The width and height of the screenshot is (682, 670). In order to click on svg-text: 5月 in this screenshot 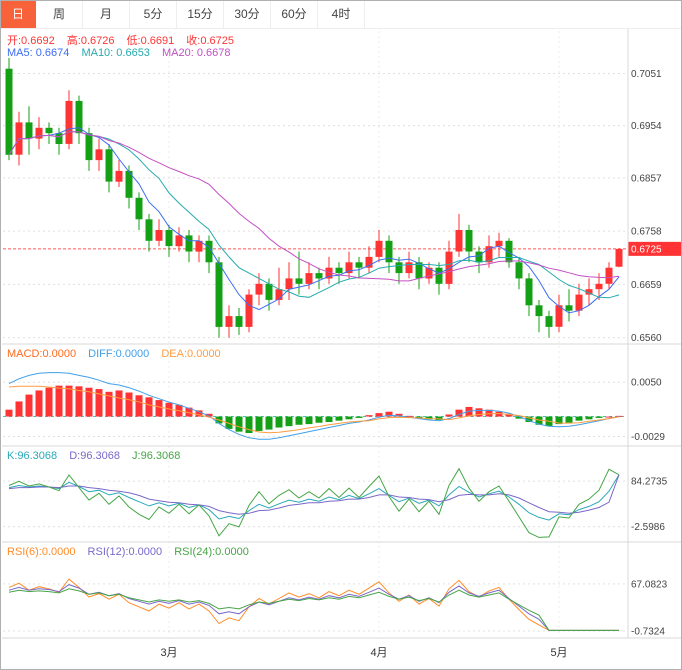, I will do `click(558, 653)`.